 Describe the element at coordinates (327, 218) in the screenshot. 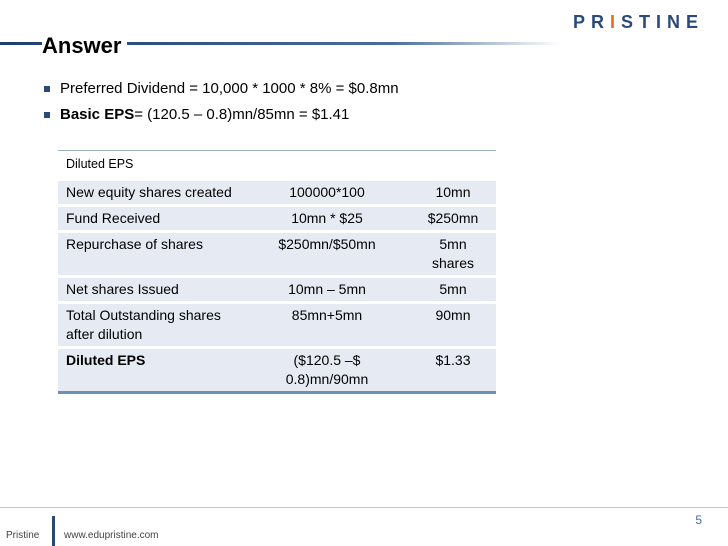

I see `row-calc: 10mn * $25` at that location.